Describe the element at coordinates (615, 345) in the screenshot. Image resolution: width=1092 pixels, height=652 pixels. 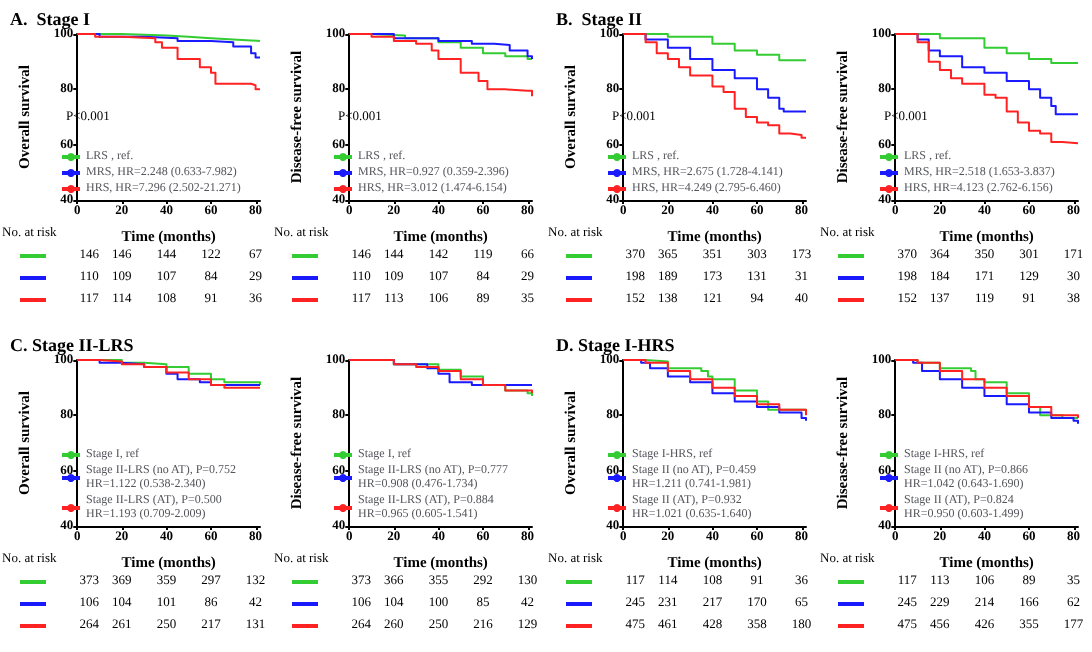
I see `chart-title: D. Stage I-HRS` at that location.